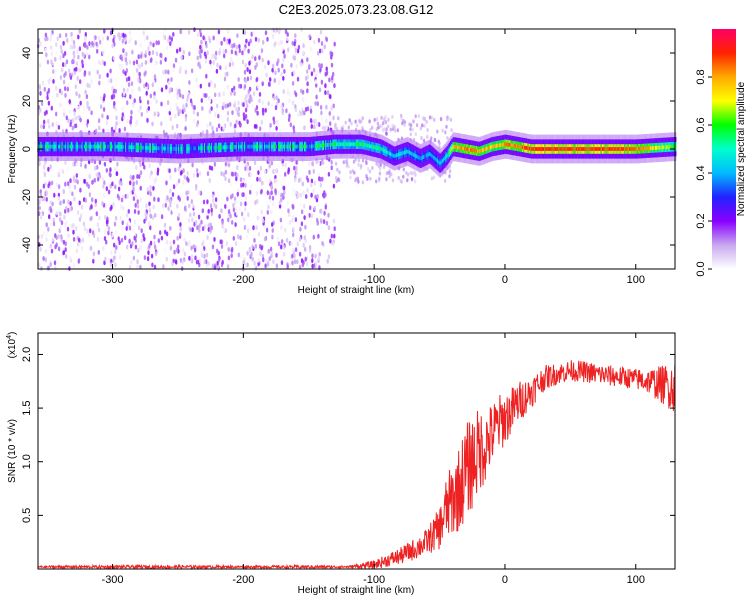 This screenshot has width=750, height=600. What do you see at coordinates (356, 9) in the screenshot?
I see `spectrogram-title: C2E3.2025.073.23.08.G12` at bounding box center [356, 9].